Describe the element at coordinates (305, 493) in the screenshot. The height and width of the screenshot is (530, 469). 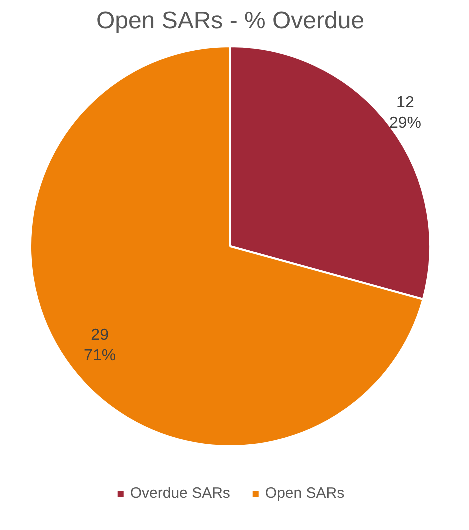
I see `legend-label: Open SARs` at that location.